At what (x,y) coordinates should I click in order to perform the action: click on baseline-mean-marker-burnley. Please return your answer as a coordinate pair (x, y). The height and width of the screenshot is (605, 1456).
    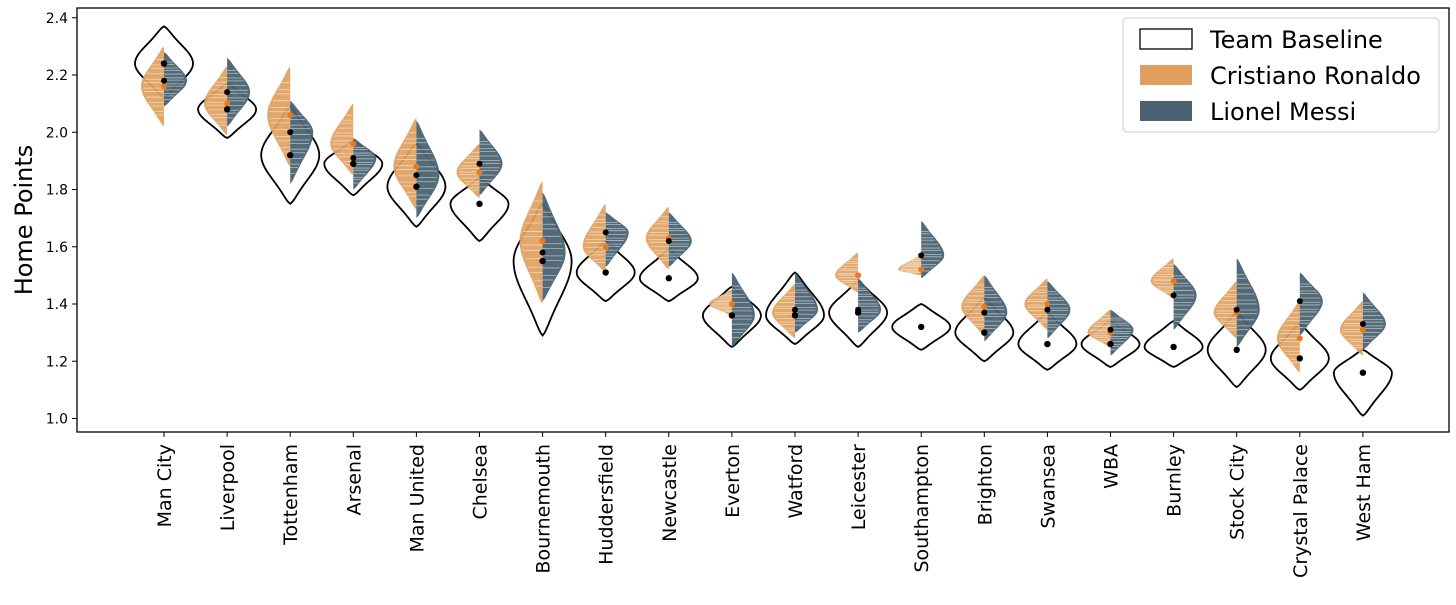
    Looking at the image, I should click on (1173, 347).